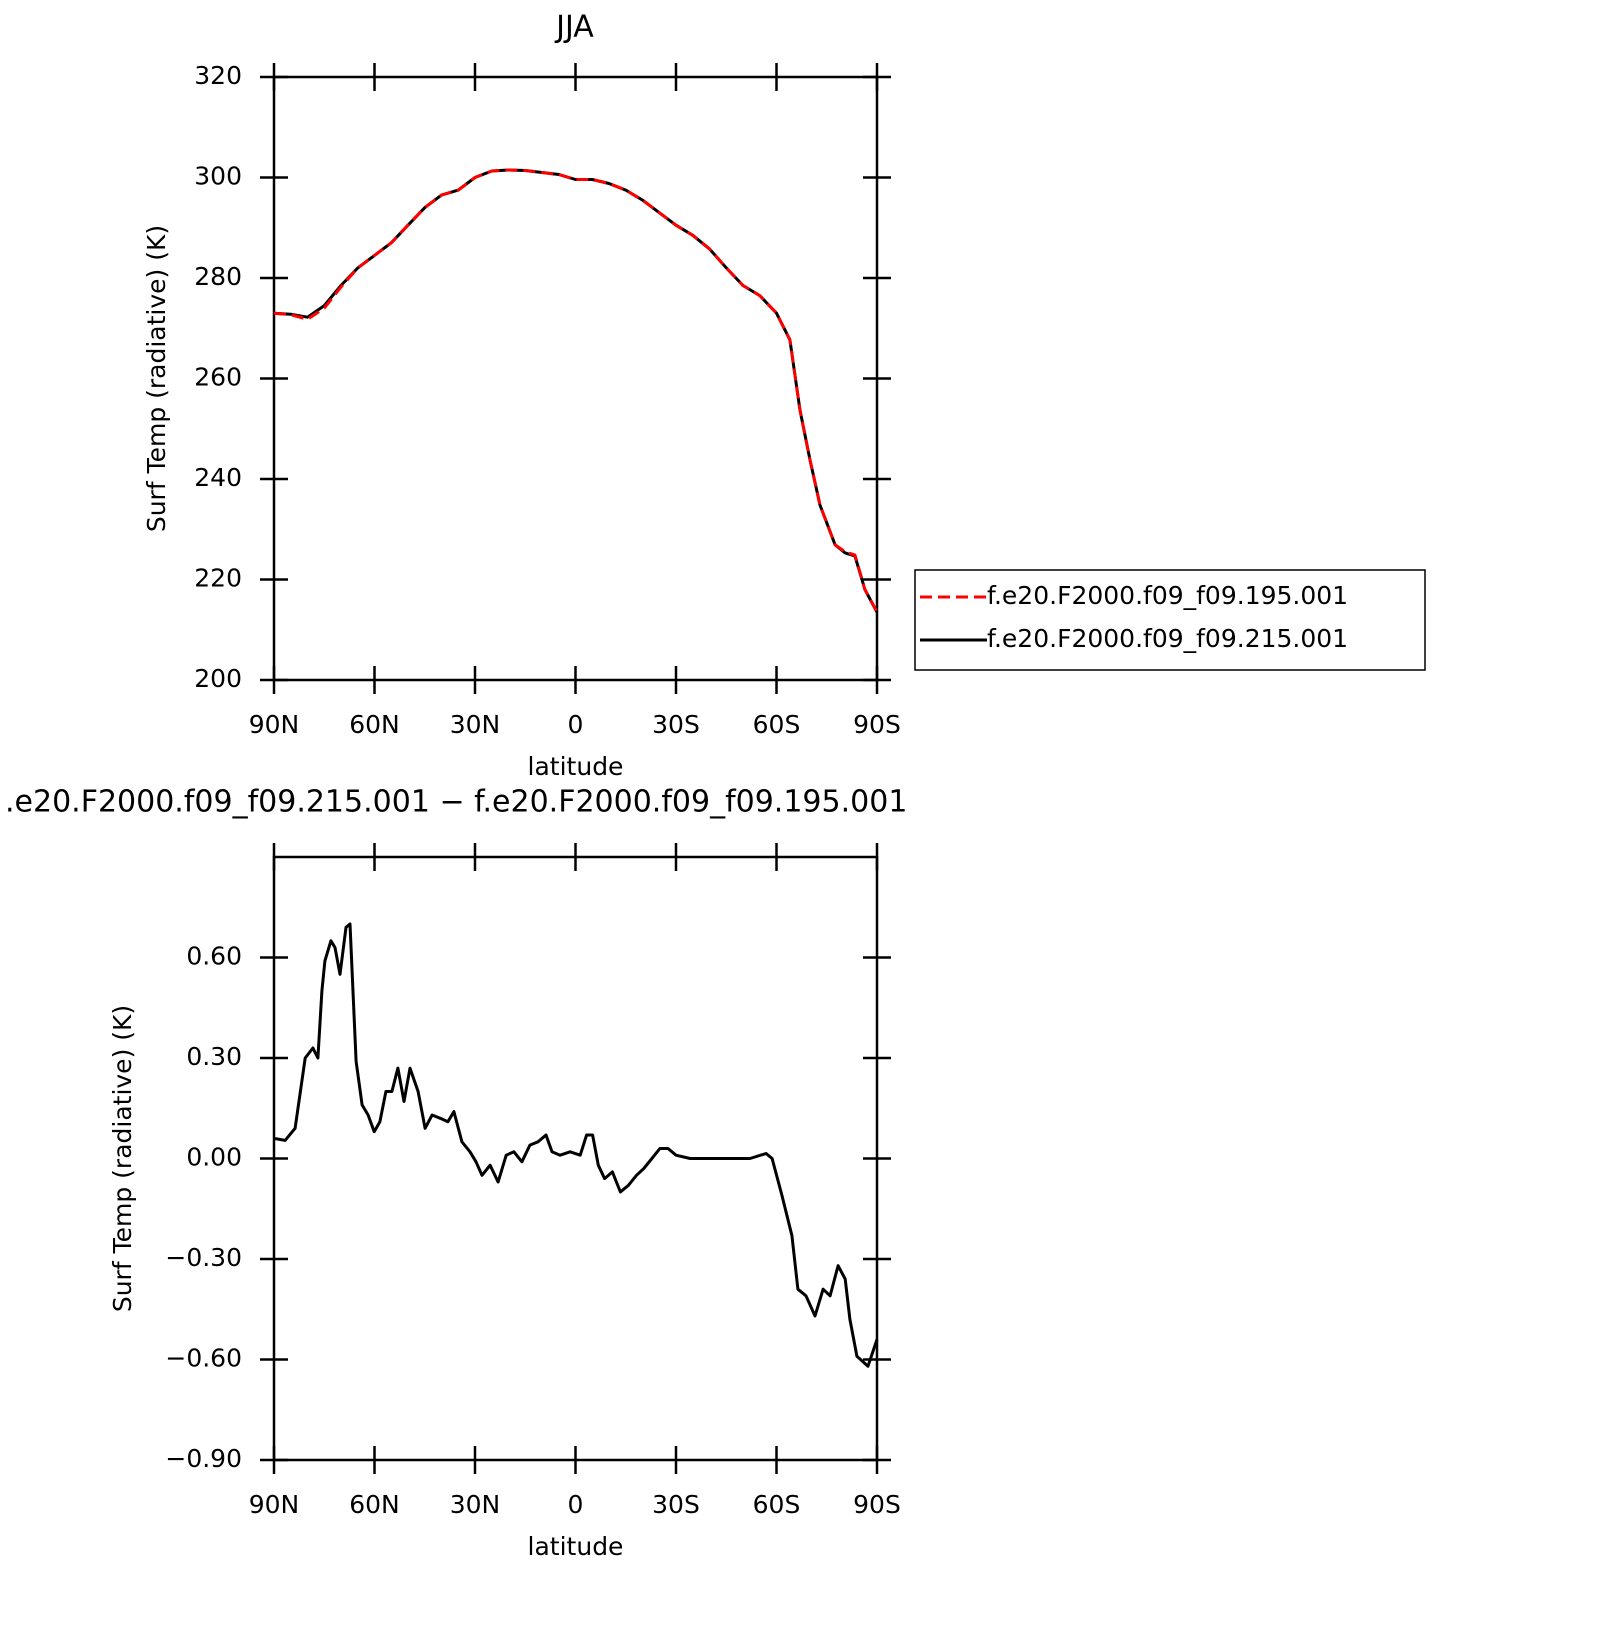 Image resolution: width=1599 pixels, height=1641 pixels. Describe the element at coordinates (214, 956) in the screenshot. I see `y-tick-label: 0.60` at that location.